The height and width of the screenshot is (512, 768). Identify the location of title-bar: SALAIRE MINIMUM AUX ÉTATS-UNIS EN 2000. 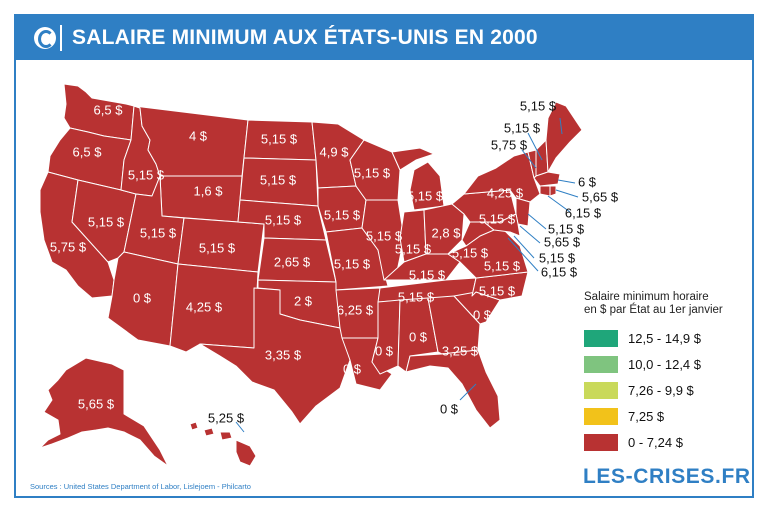
(384, 38).